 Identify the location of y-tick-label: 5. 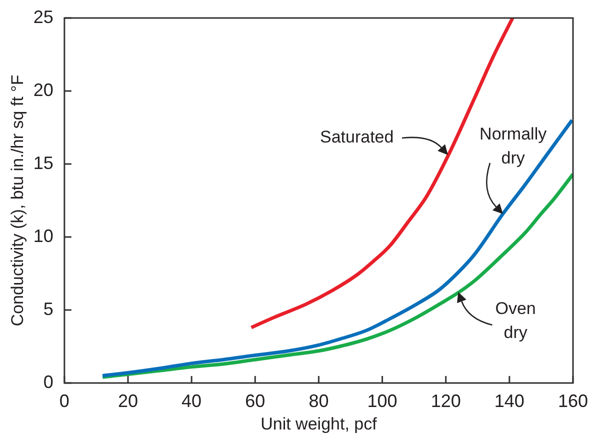
(48, 308).